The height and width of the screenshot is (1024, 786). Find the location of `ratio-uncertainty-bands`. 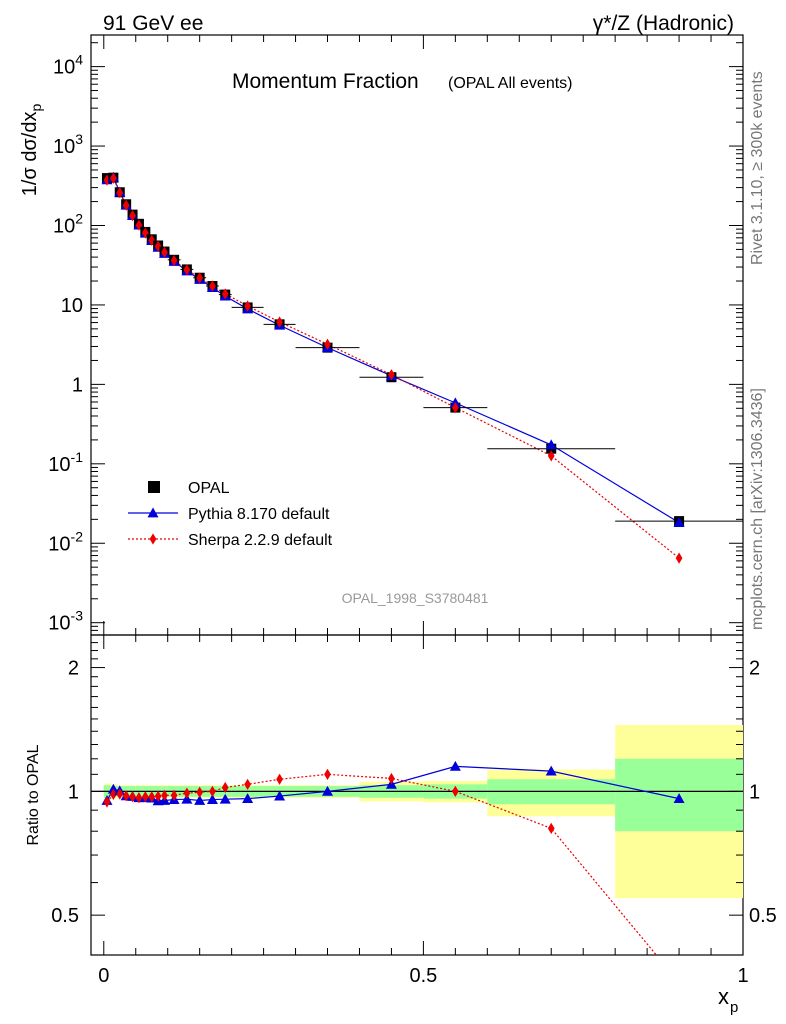

ratio-uncertainty-bands is located at coordinates (417, 811).